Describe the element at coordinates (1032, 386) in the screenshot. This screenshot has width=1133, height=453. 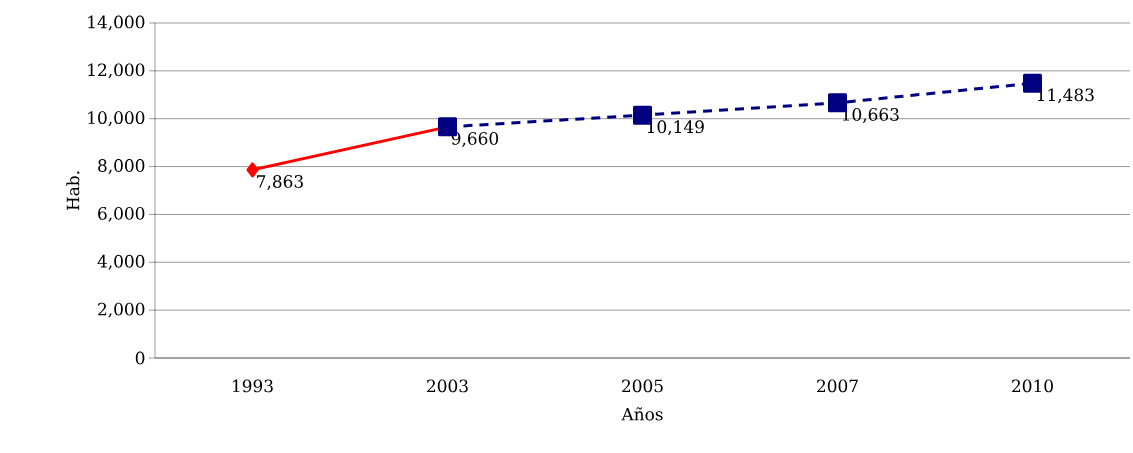
I see `x-tick-label: 2010` at that location.